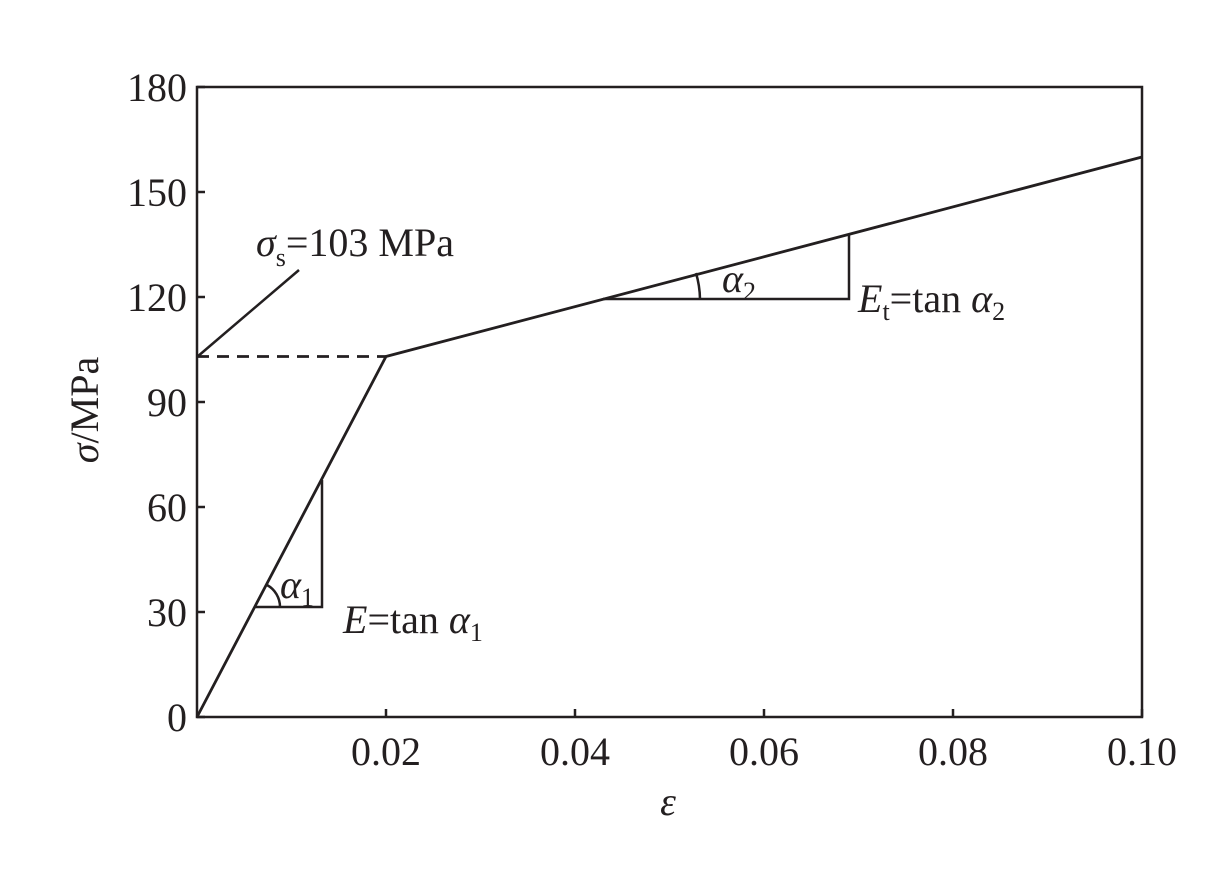  I want to click on symbol: α, so click(291, 584).